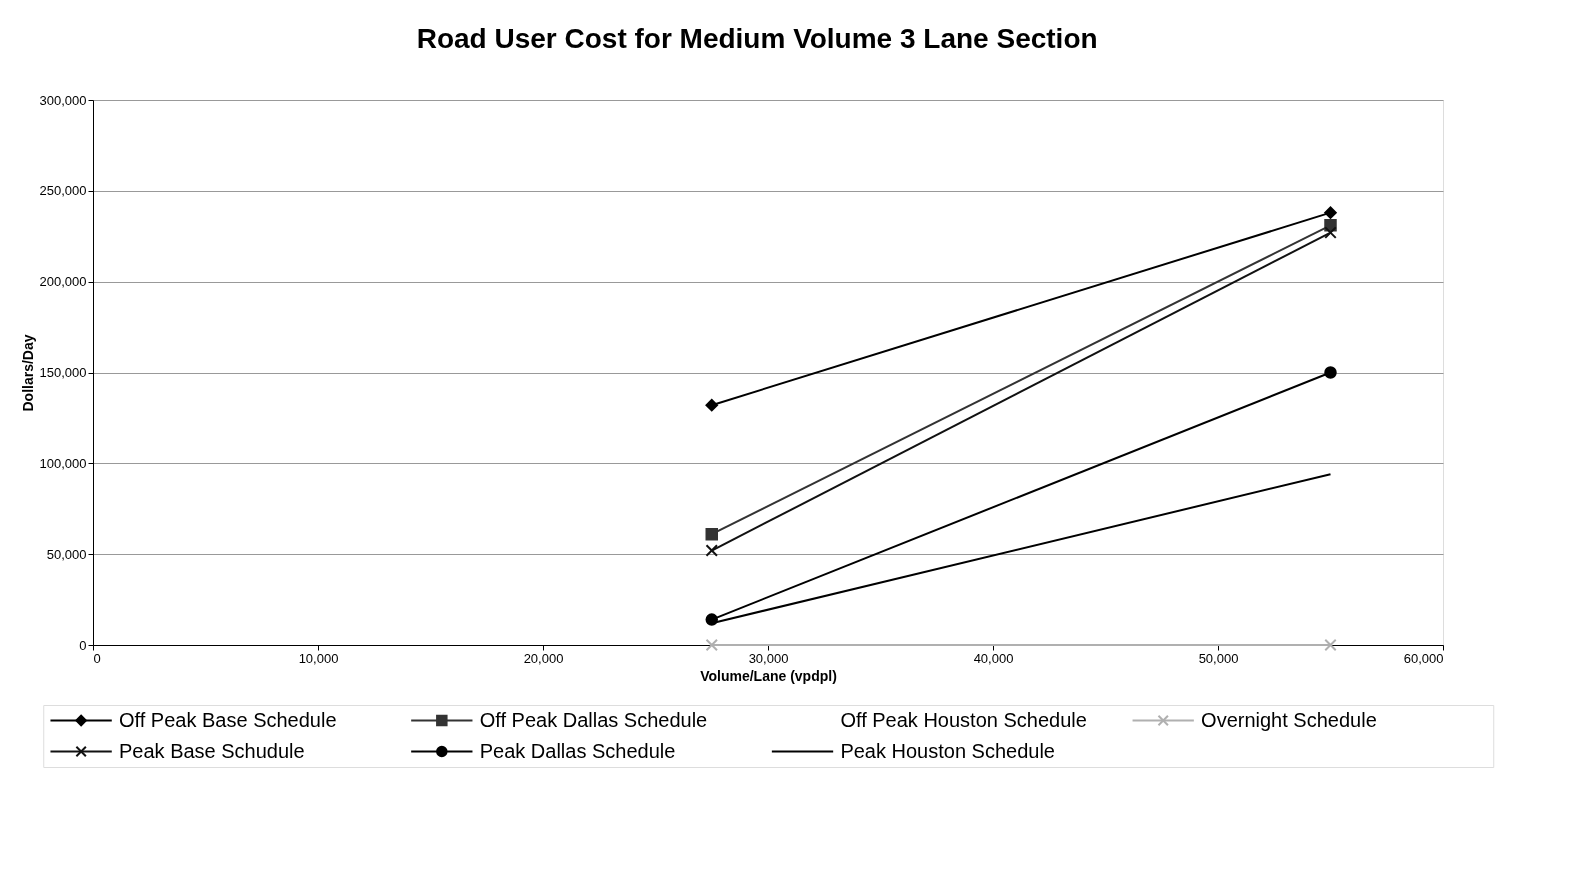 This screenshot has height=883, width=1591. What do you see at coordinates (768, 658) in the screenshot?
I see `x-tick-label: 30,000` at bounding box center [768, 658].